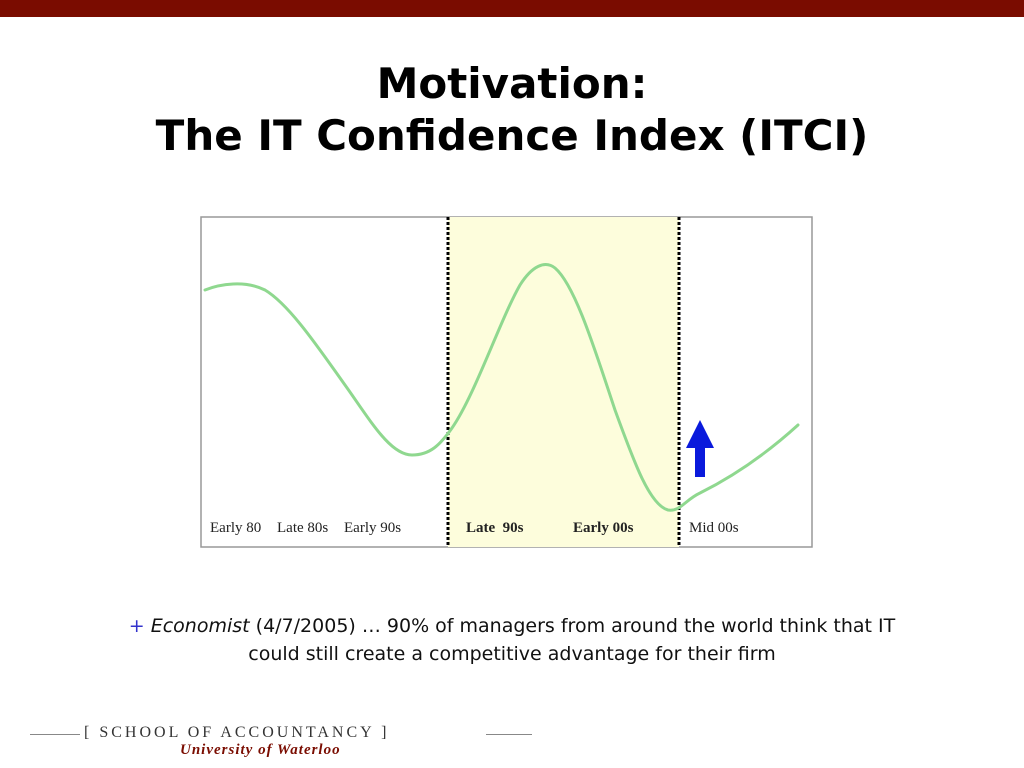  I want to click on highlight-band, so click(563, 382).